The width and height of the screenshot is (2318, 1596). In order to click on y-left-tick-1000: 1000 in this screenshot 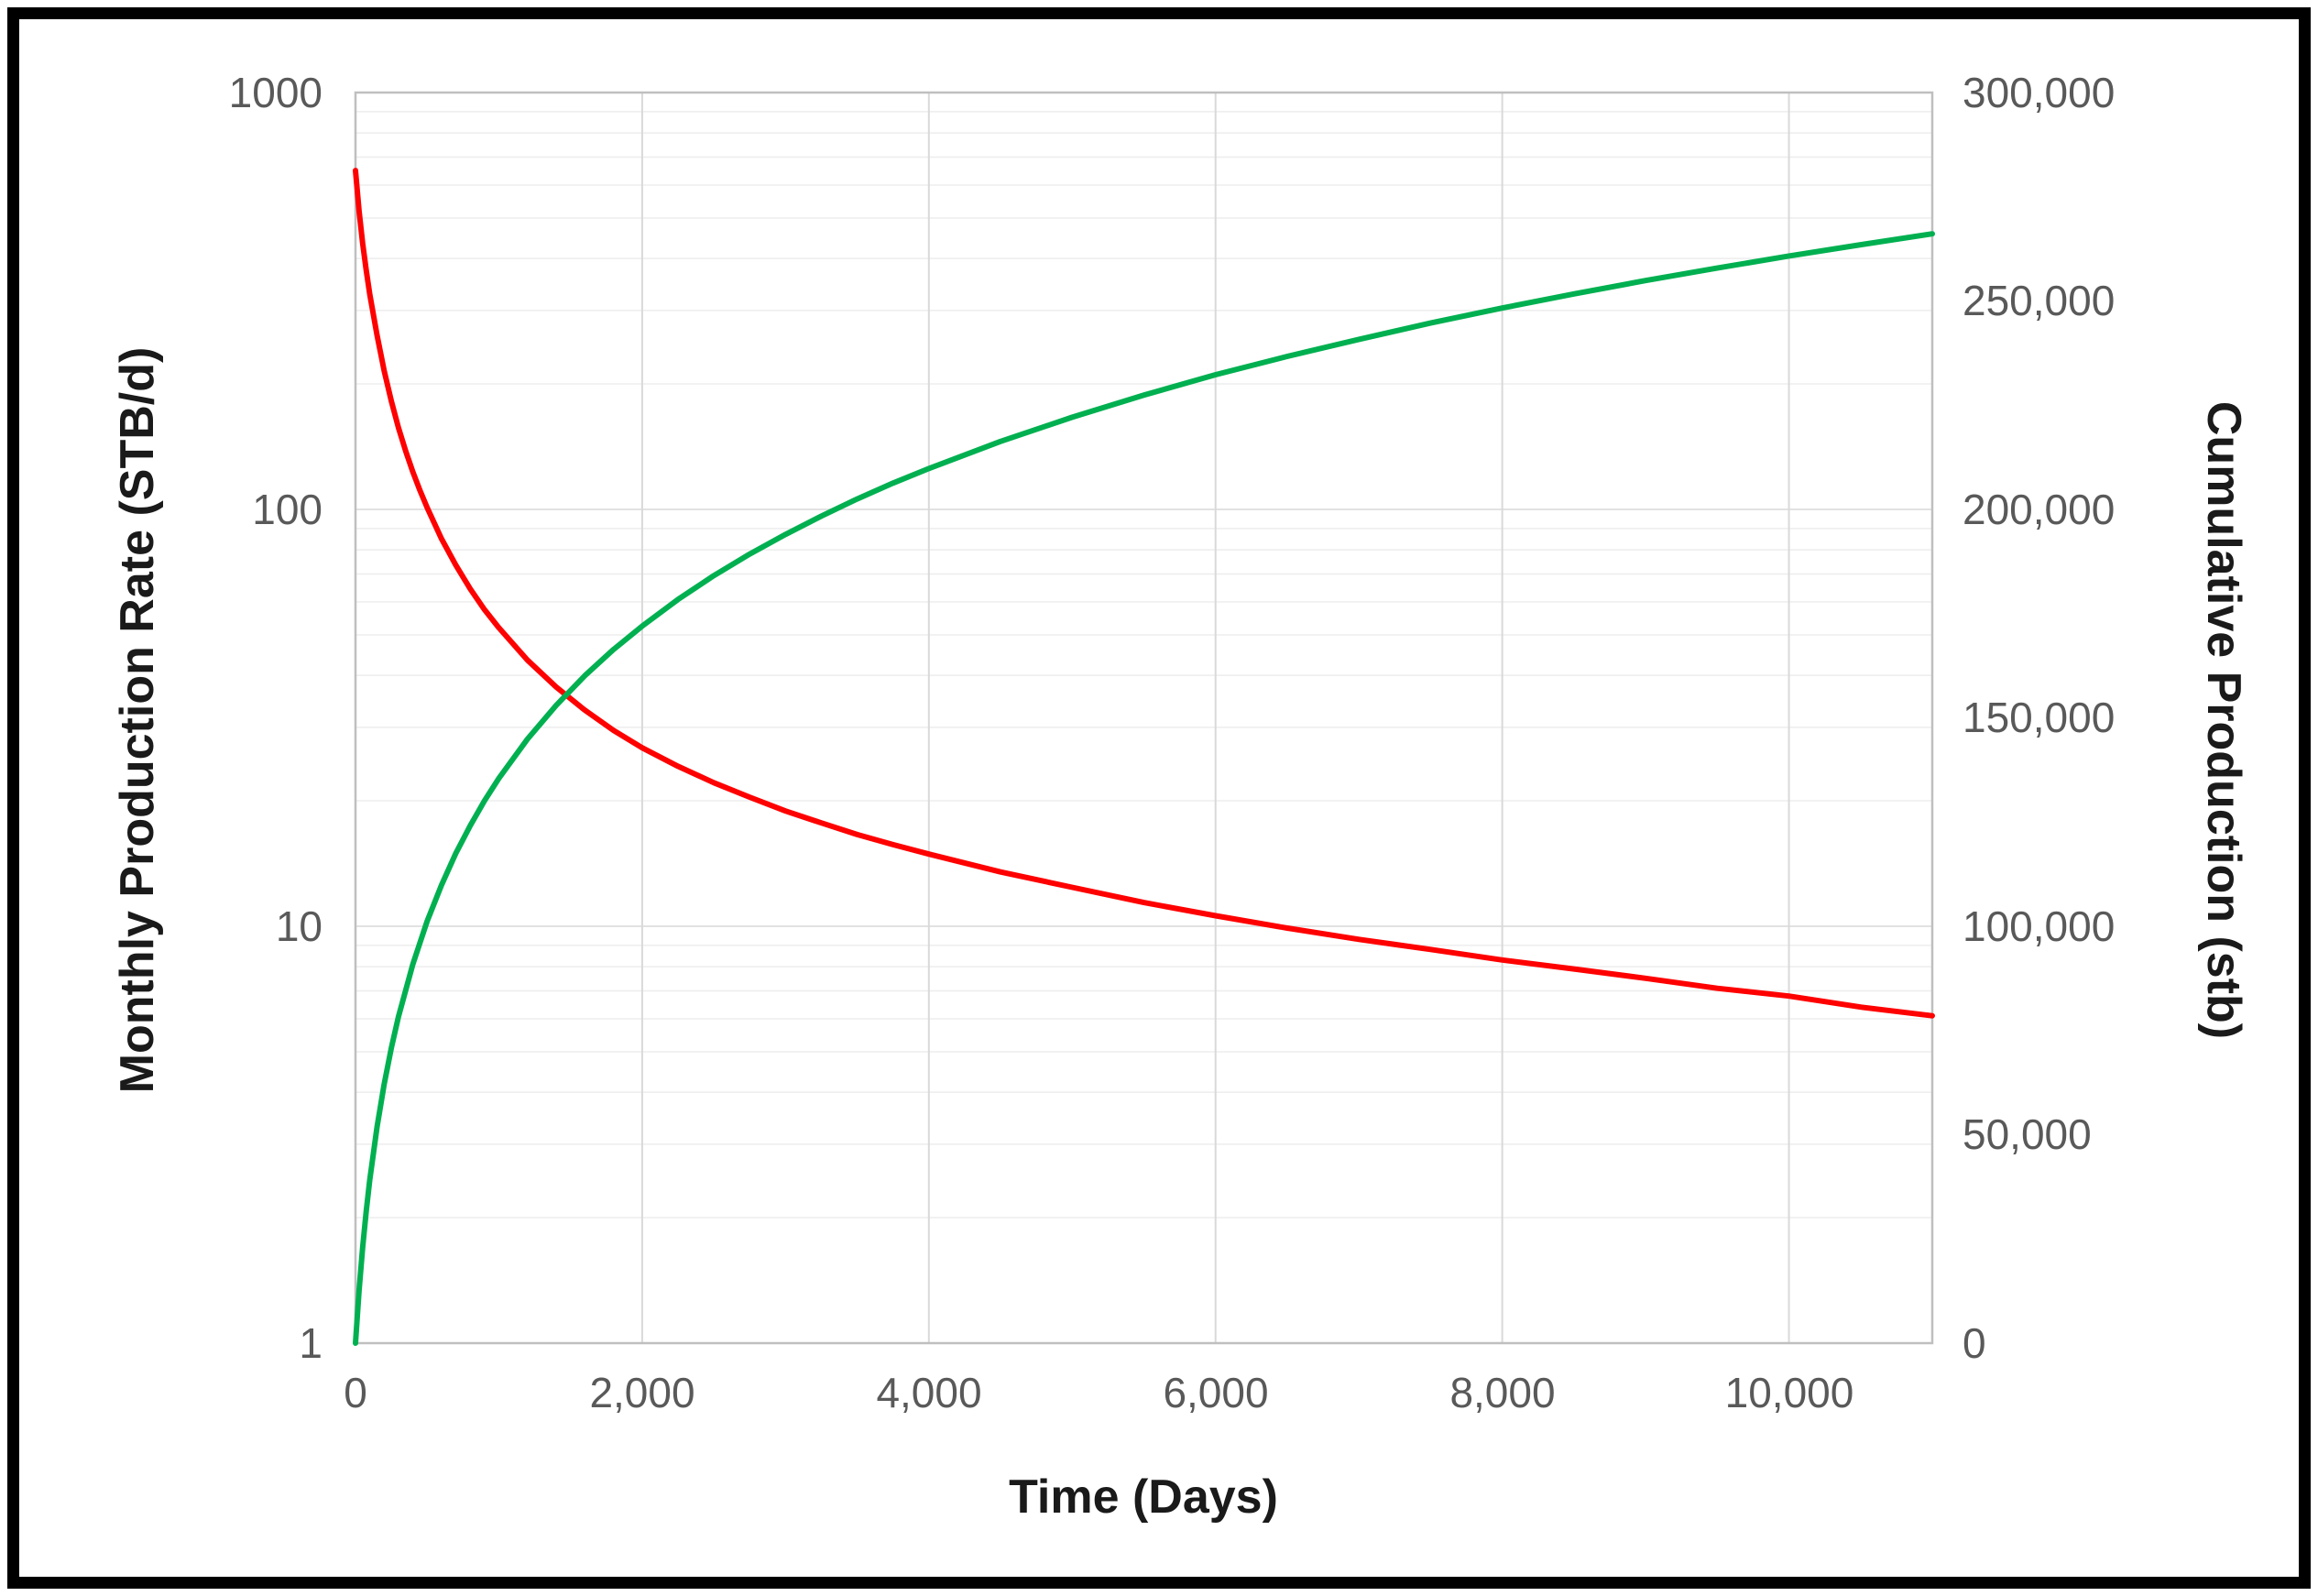, I will do `click(275, 92)`.